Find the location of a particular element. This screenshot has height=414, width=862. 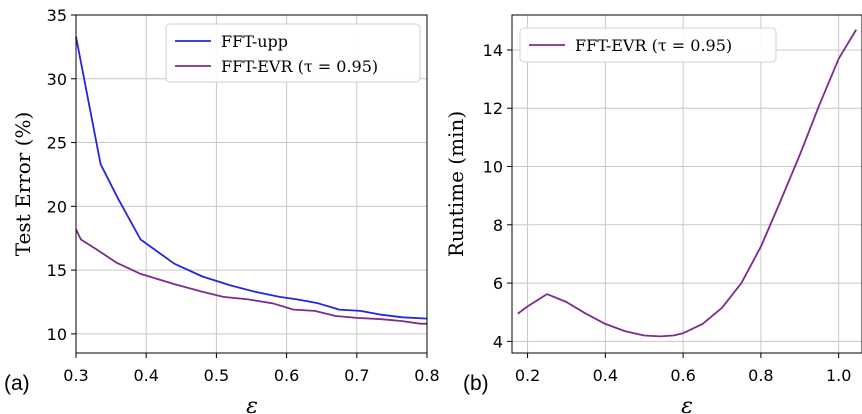

legend-label: FFT-upp is located at coordinates (254, 41).